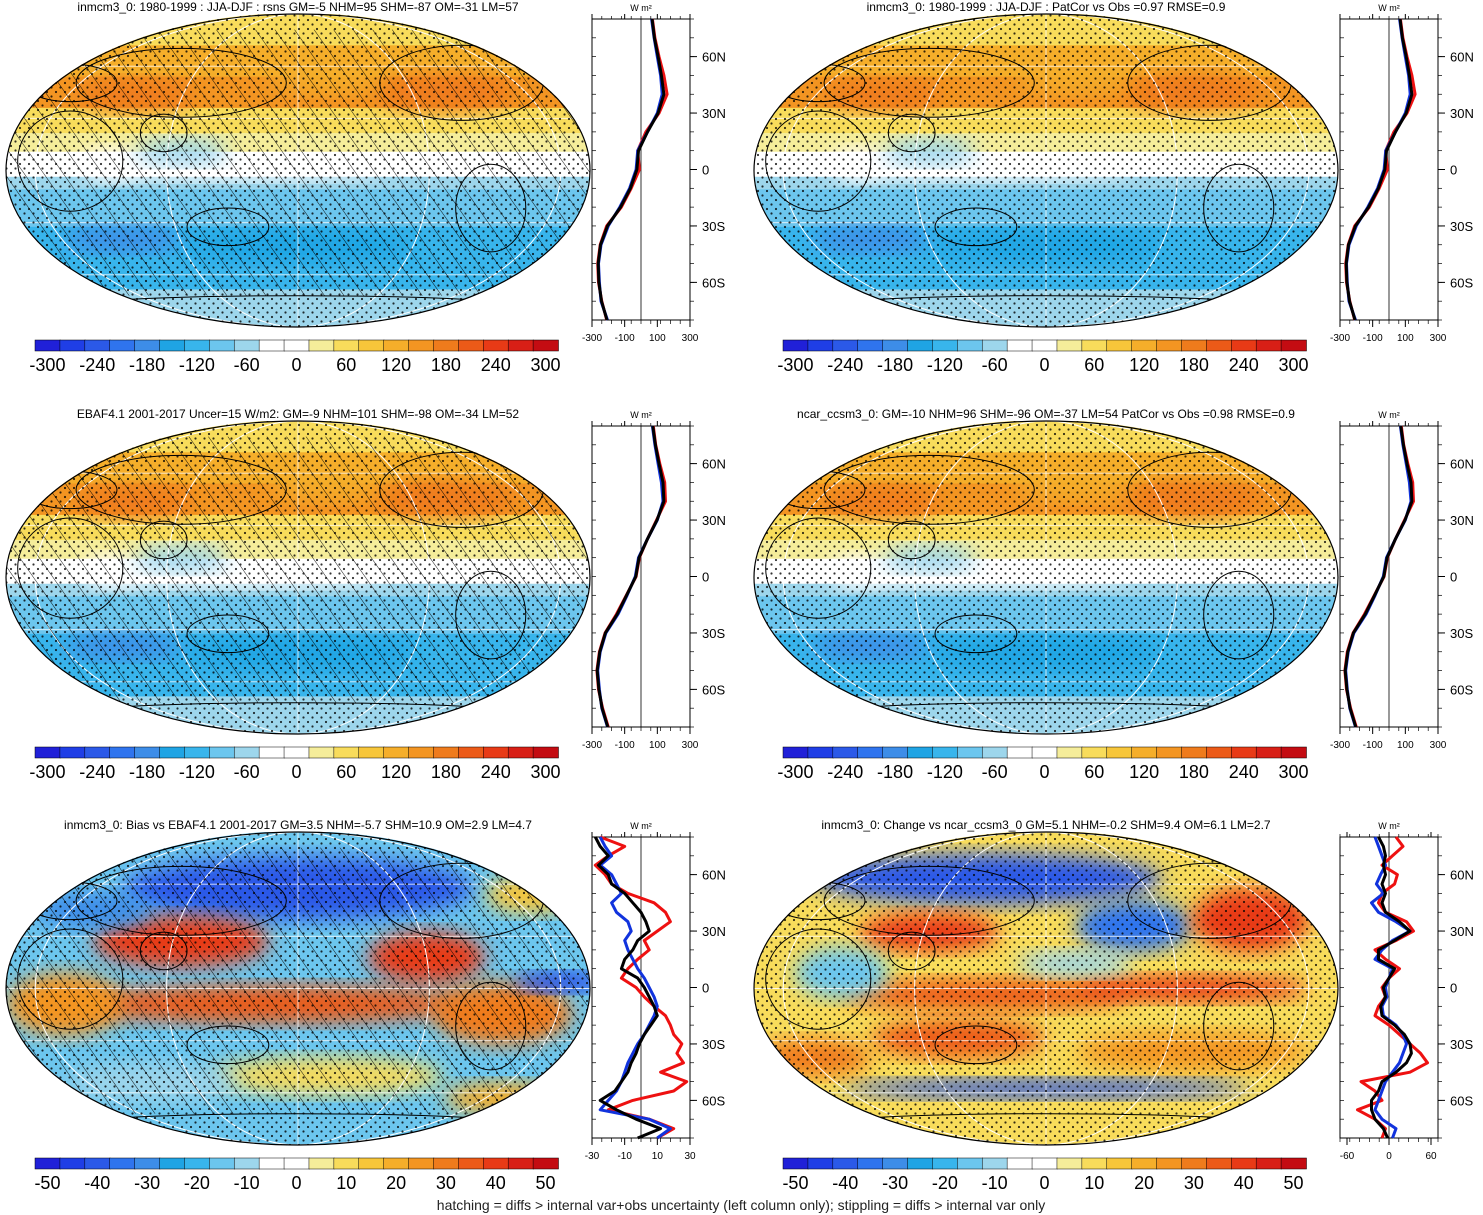 The height and width of the screenshot is (1215, 1483). I want to click on colorbar-tick-label: 0, so click(296, 1183).